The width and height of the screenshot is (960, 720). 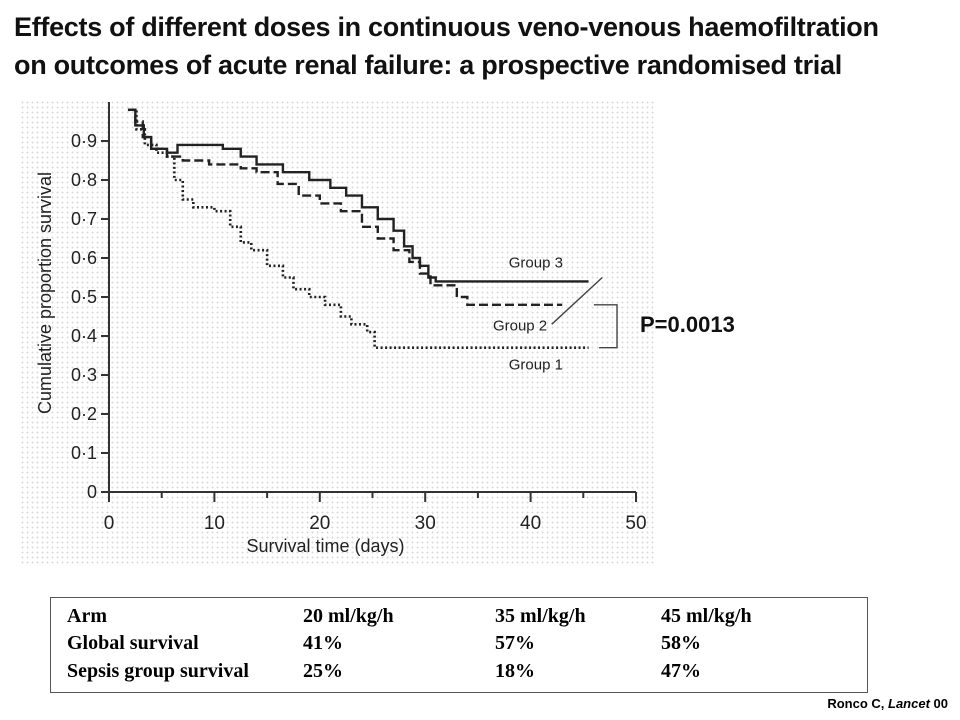 I want to click on p-value-label: P=0.0013, so click(x=687, y=324).